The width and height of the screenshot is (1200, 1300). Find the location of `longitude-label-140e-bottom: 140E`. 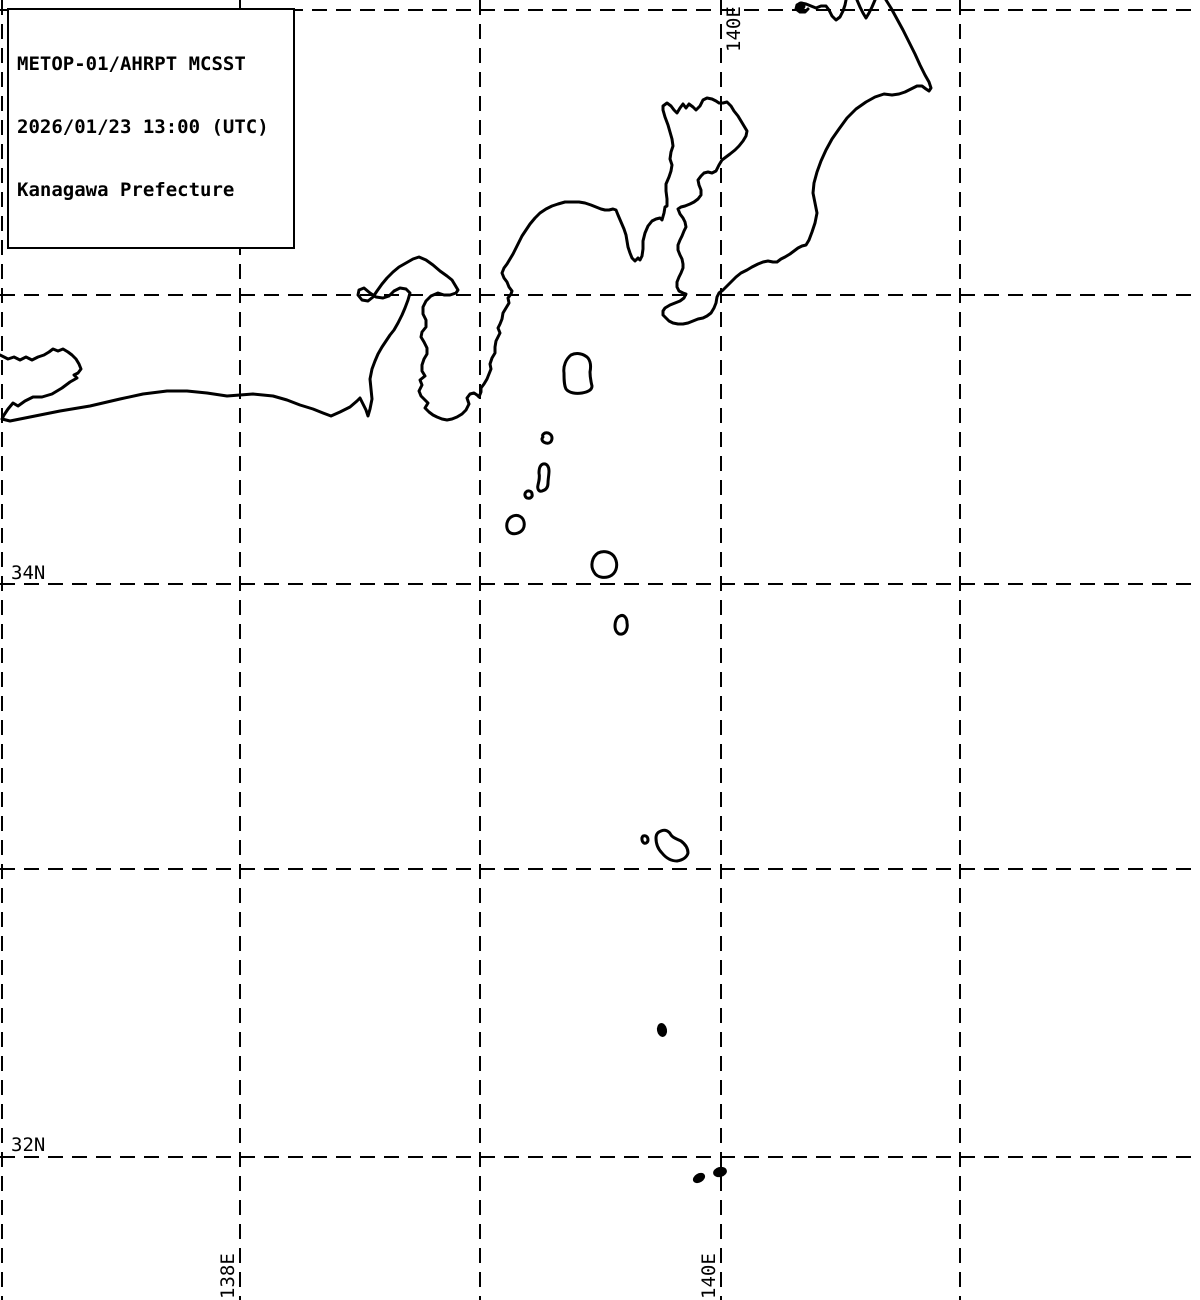

longitude-label-140e-bottom: 140E is located at coordinates (709, 1276).